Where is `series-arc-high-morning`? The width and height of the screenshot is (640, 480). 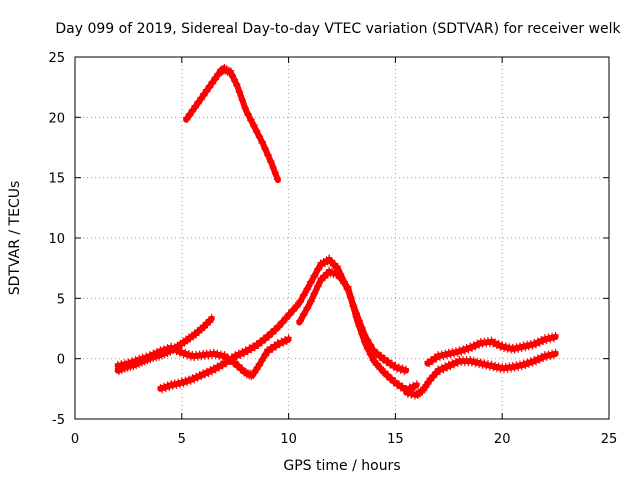 series-arc-high-morning is located at coordinates (232, 124).